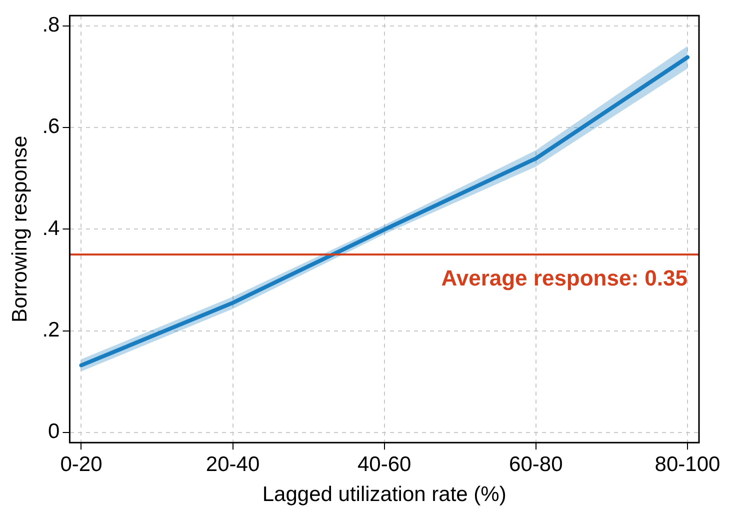 Image resolution: width=733 pixels, height=512 pixels. I want to click on x-tick-label: 0-20, so click(81, 464).